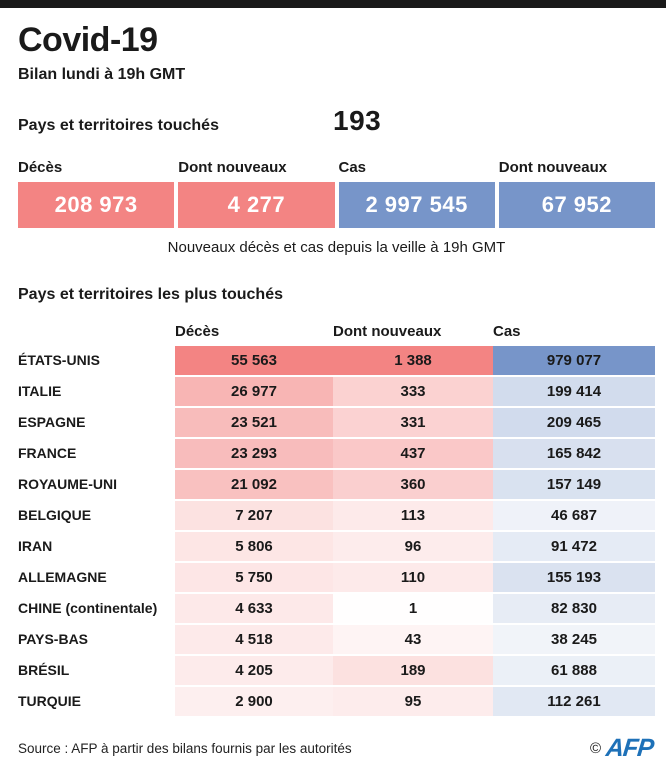  I want to click on cell-deces: 55 563, so click(254, 360).